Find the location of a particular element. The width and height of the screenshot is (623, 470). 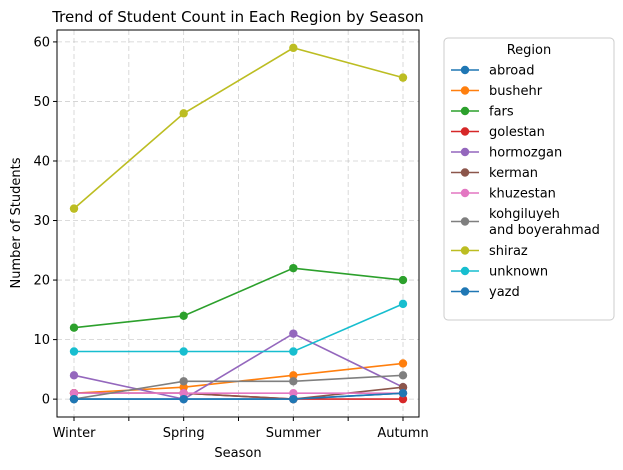

x-tick-label: Autumn is located at coordinates (402, 433).